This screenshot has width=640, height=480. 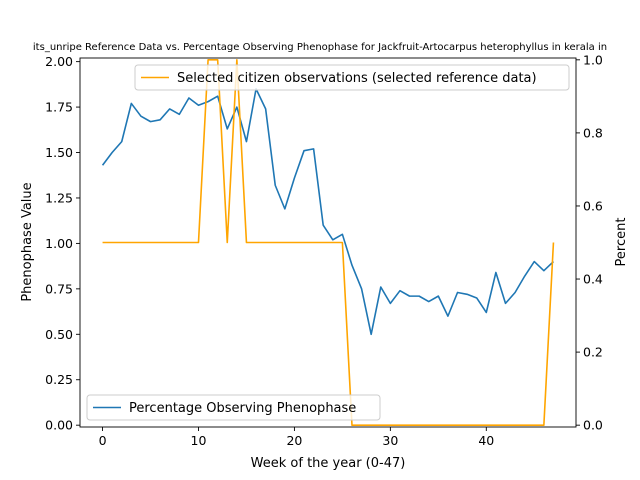 I want to click on x-tick-label: 40, so click(x=486, y=440).